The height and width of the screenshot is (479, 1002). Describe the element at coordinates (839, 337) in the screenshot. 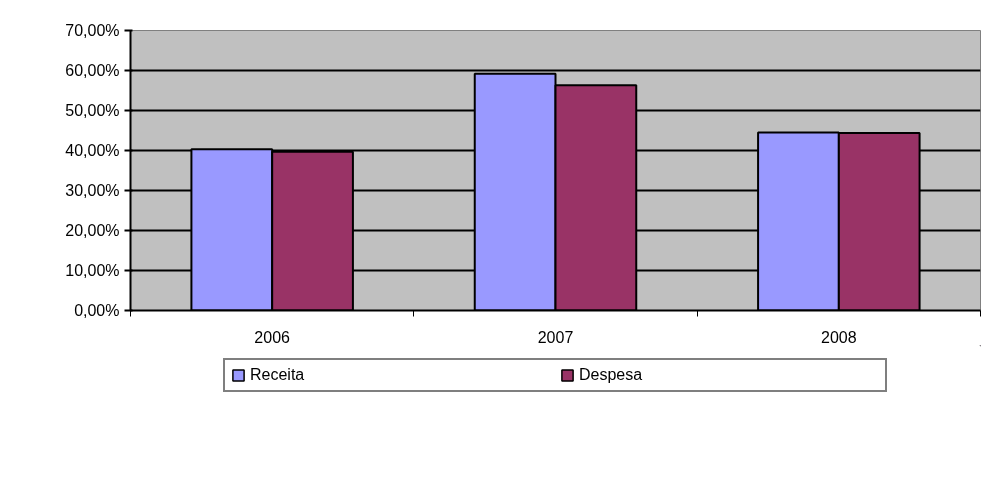

I see `x-tick-label: 2008` at that location.